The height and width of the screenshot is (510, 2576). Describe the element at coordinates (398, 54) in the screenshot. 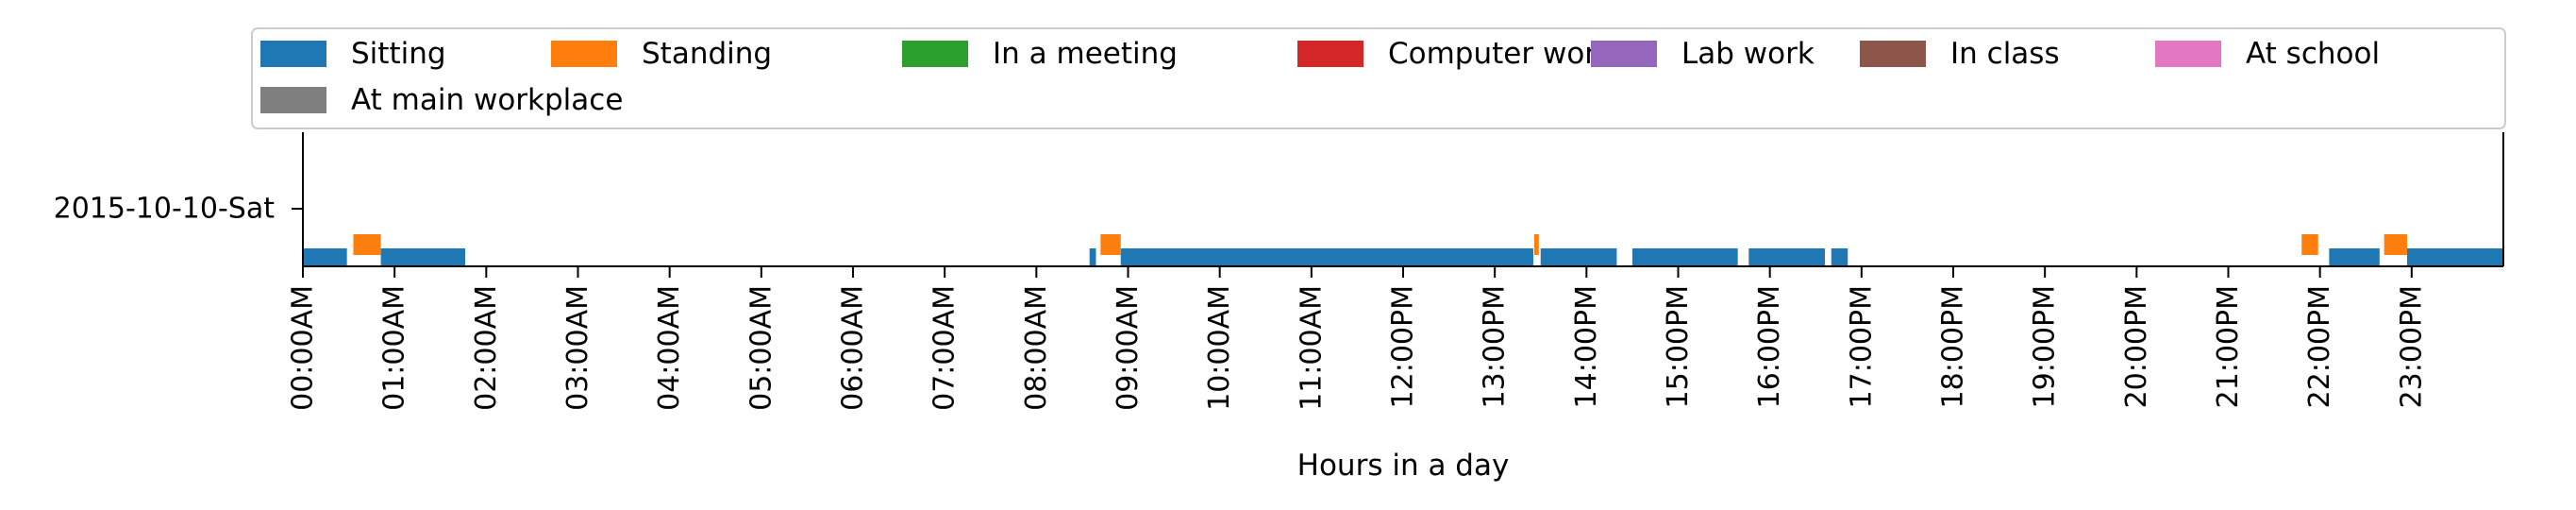

I see `legend-label: Sitting` at that location.